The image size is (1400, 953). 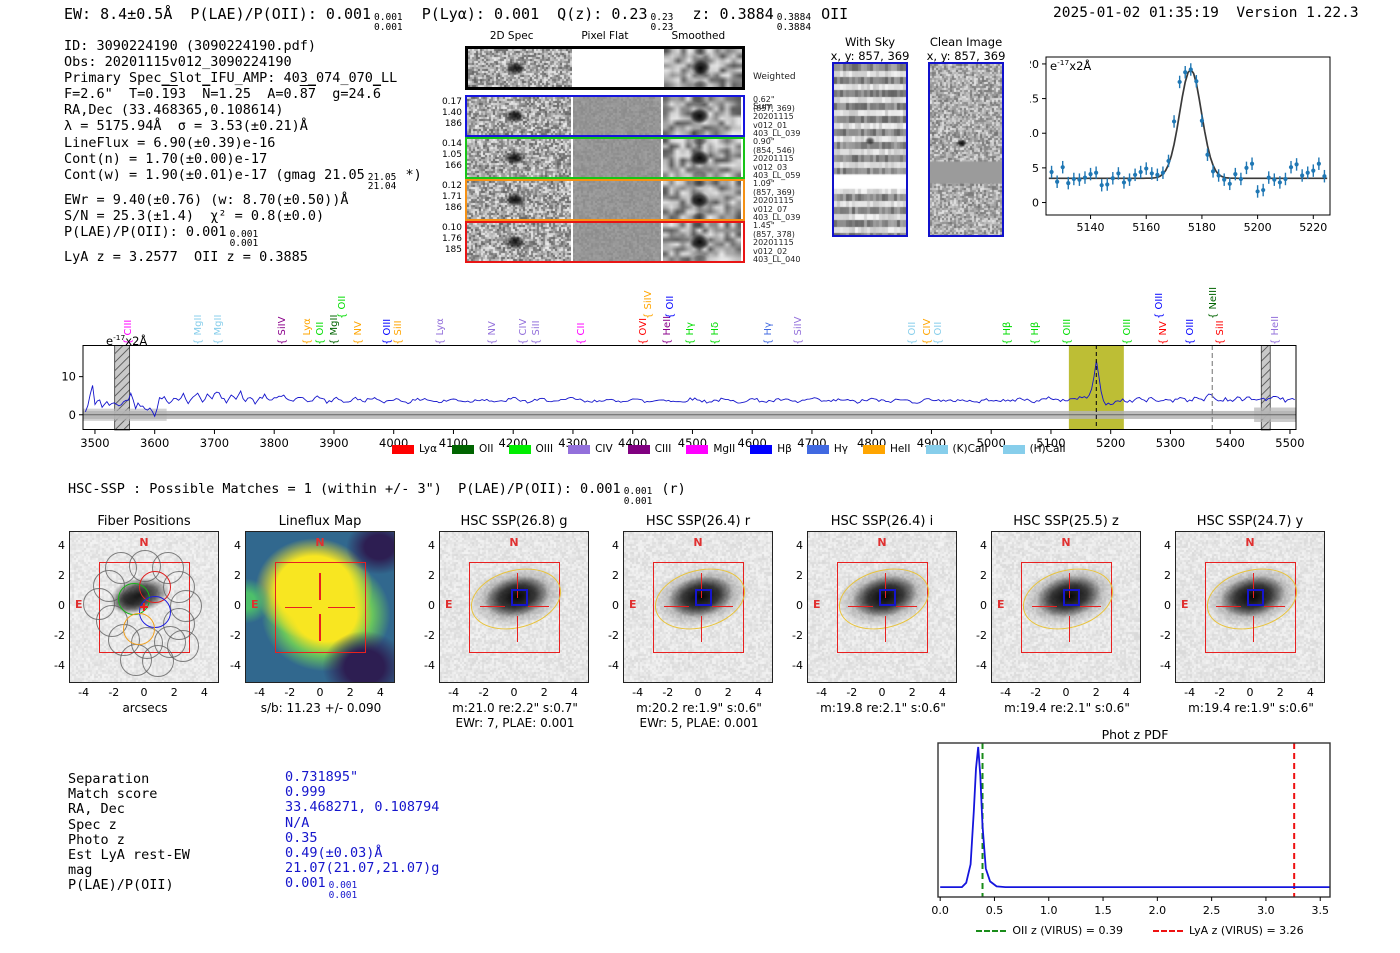 I want to click on text-segment: 0.731895", so click(x=322, y=777).